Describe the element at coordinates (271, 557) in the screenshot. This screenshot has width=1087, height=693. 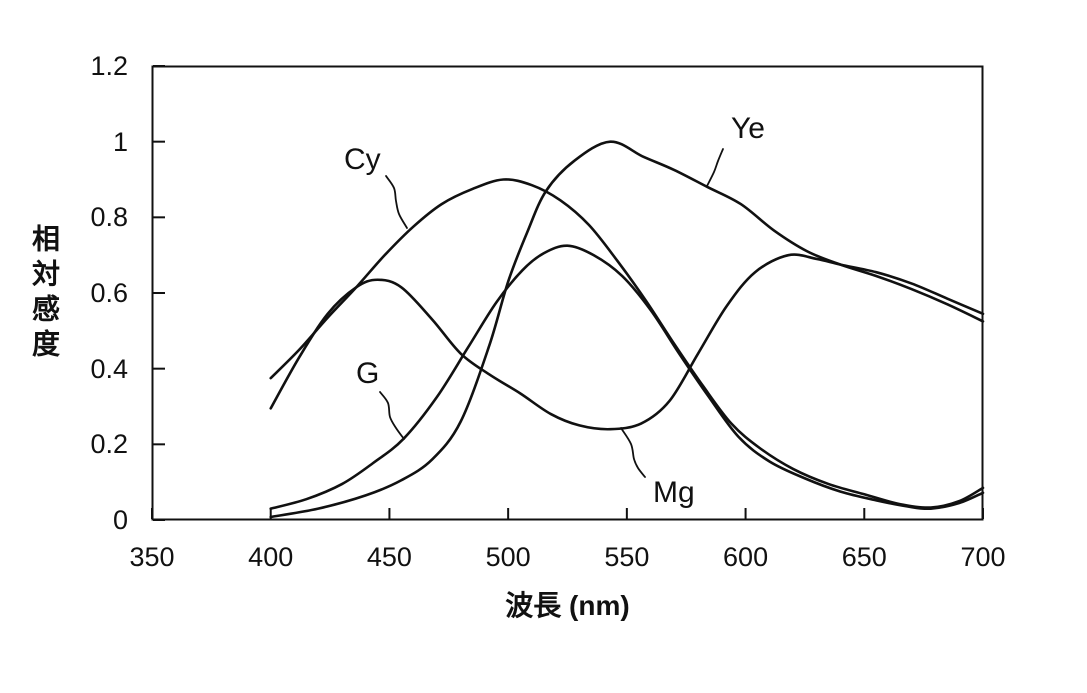
I see `x-tick-label-400: 400` at that location.